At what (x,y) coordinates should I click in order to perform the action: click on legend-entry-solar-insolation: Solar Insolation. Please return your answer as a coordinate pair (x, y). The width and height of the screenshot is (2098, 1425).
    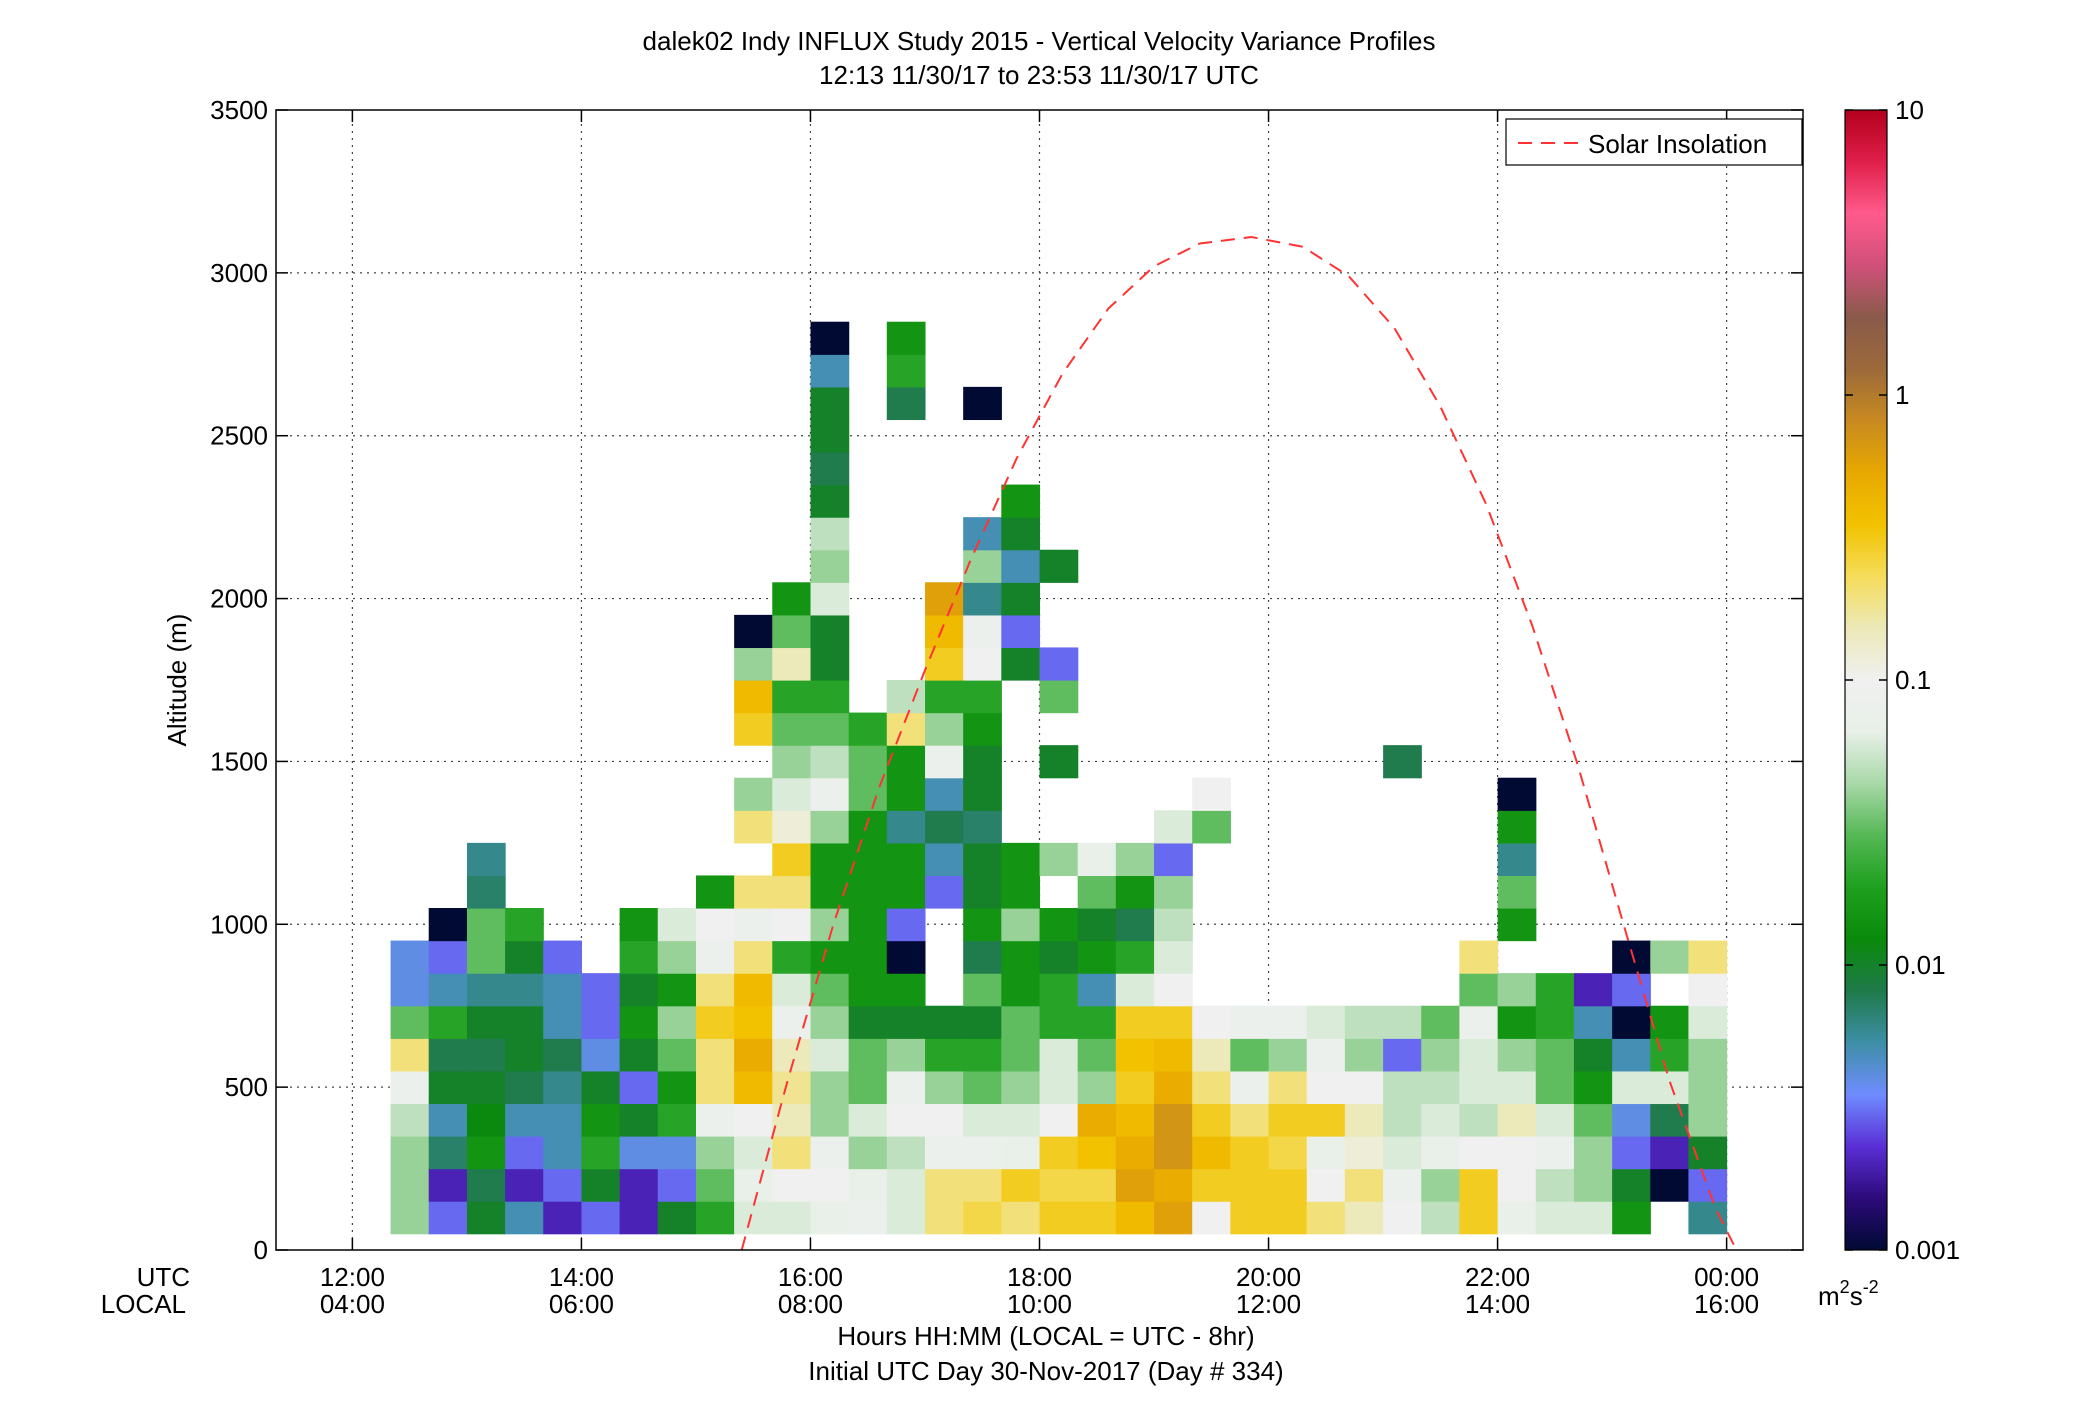
    Looking at the image, I should click on (1677, 144).